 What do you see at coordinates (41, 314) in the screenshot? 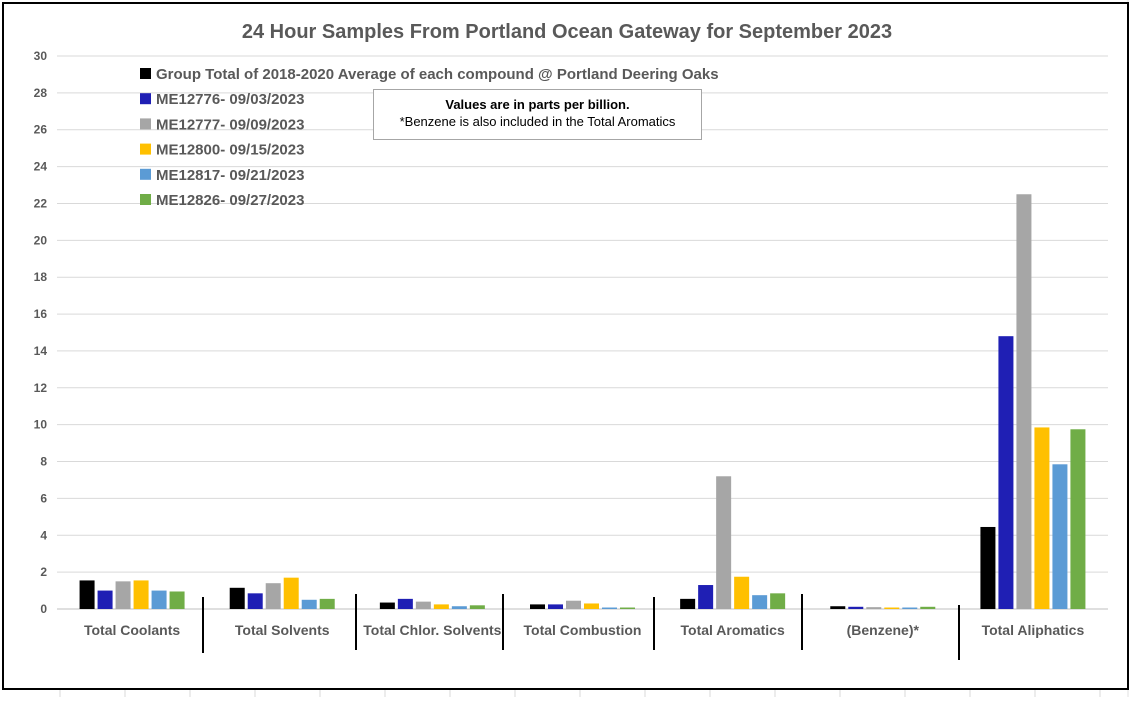
I see `y-tick-label: 16` at bounding box center [41, 314].